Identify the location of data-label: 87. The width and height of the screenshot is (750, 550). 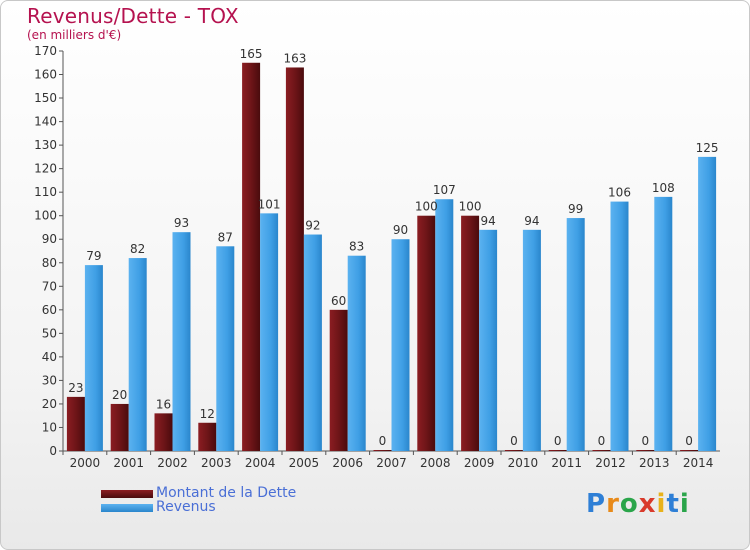
(225, 237).